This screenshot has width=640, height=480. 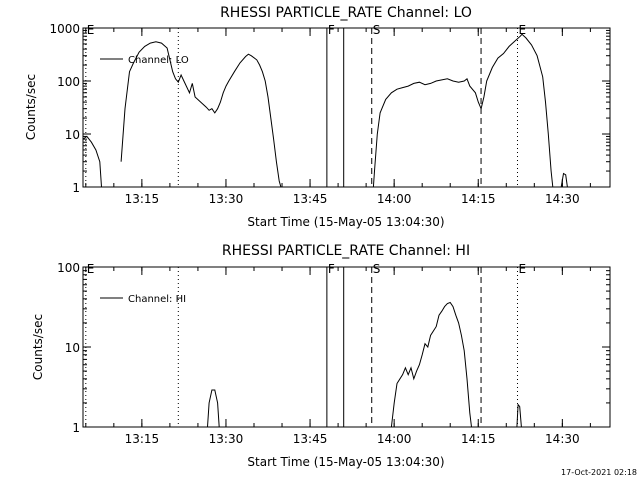 I want to click on hi-event-marker-label: S, so click(x=377, y=269).